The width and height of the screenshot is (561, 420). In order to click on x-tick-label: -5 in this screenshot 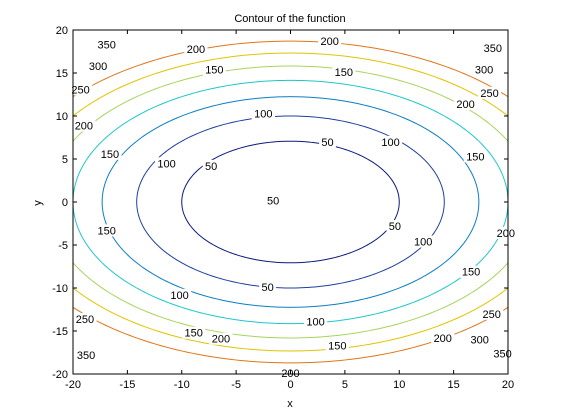, I will do `click(236, 385)`.